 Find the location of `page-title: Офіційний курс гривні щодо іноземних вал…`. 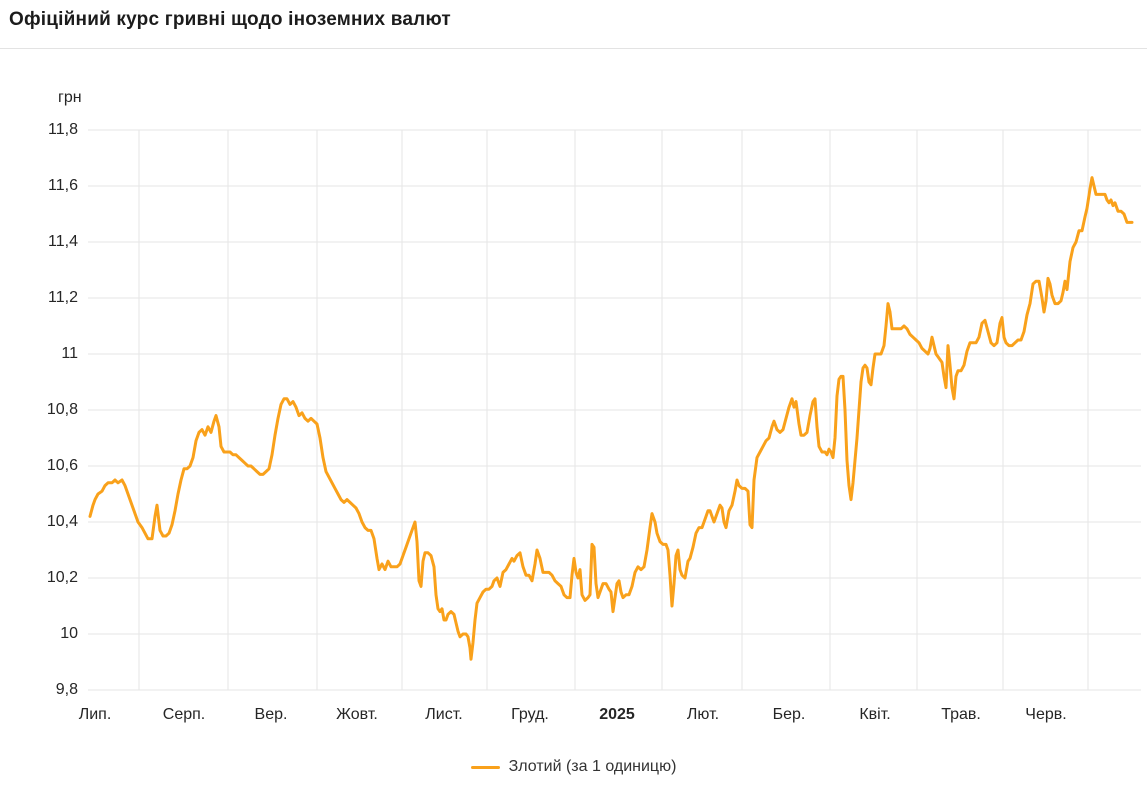

page-title: Офіційний курс гривні щодо іноземних вал… is located at coordinates (230, 19).